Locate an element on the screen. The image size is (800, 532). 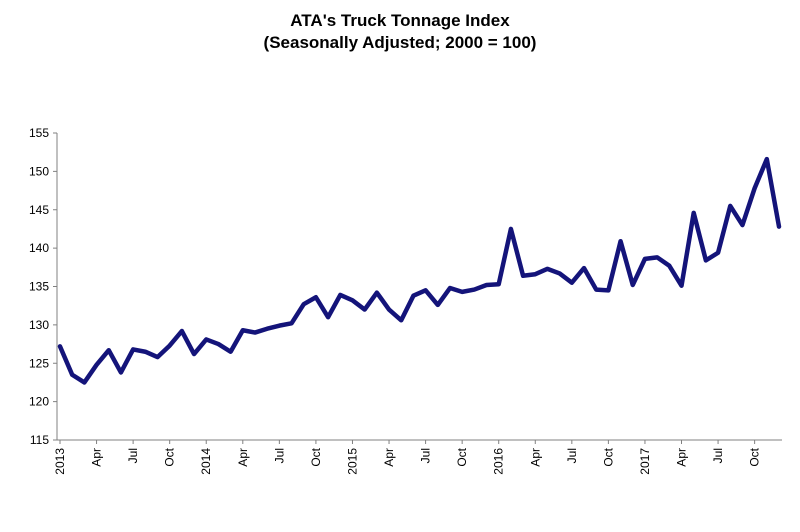
x-tick-label: 2015 is located at coordinates (352, 461).